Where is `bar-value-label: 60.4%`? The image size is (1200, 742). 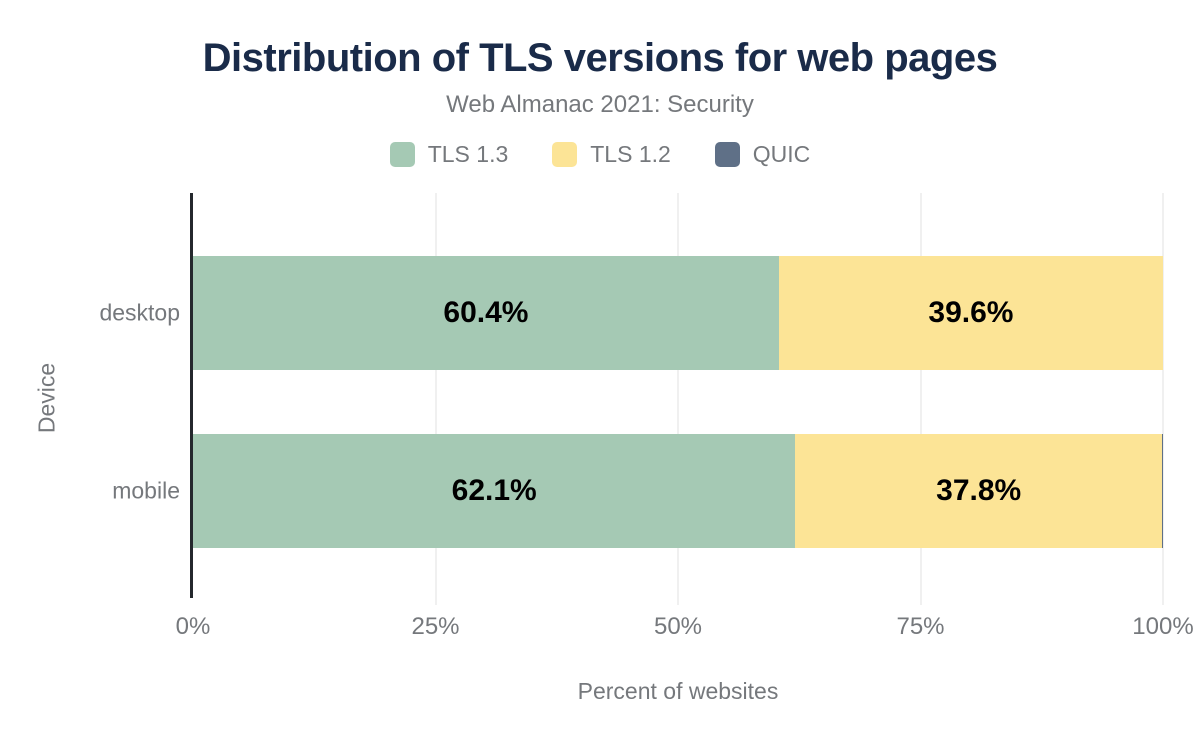
bar-value-label: 60.4% is located at coordinates (486, 312).